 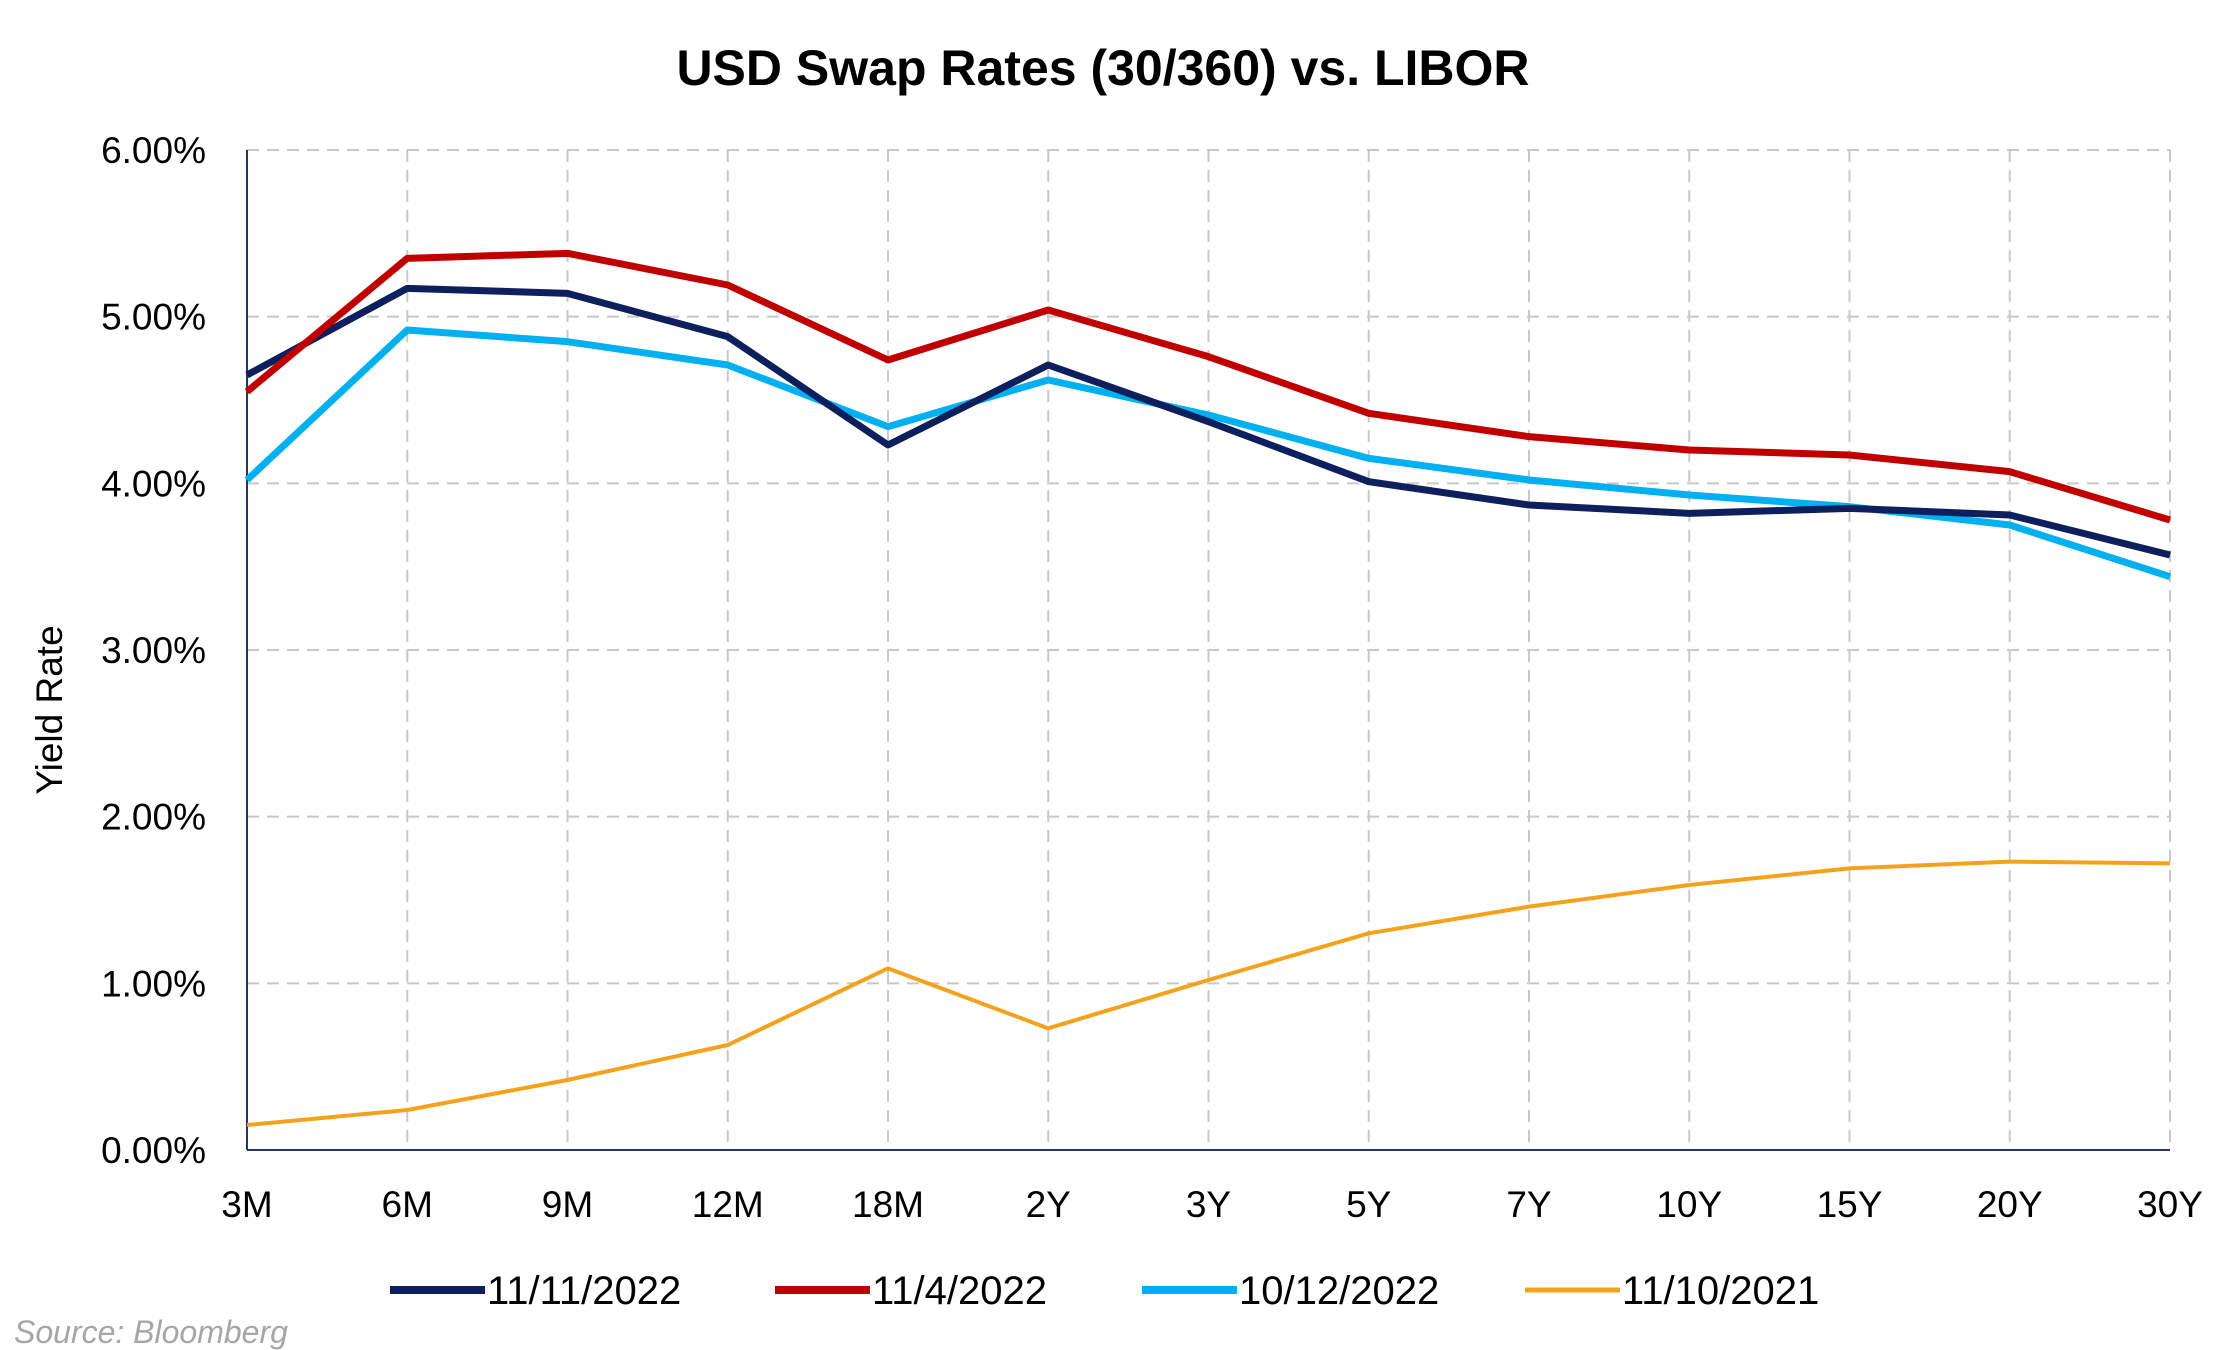 What do you see at coordinates (567, 1204) in the screenshot?
I see `x-tick-label: 9M` at bounding box center [567, 1204].